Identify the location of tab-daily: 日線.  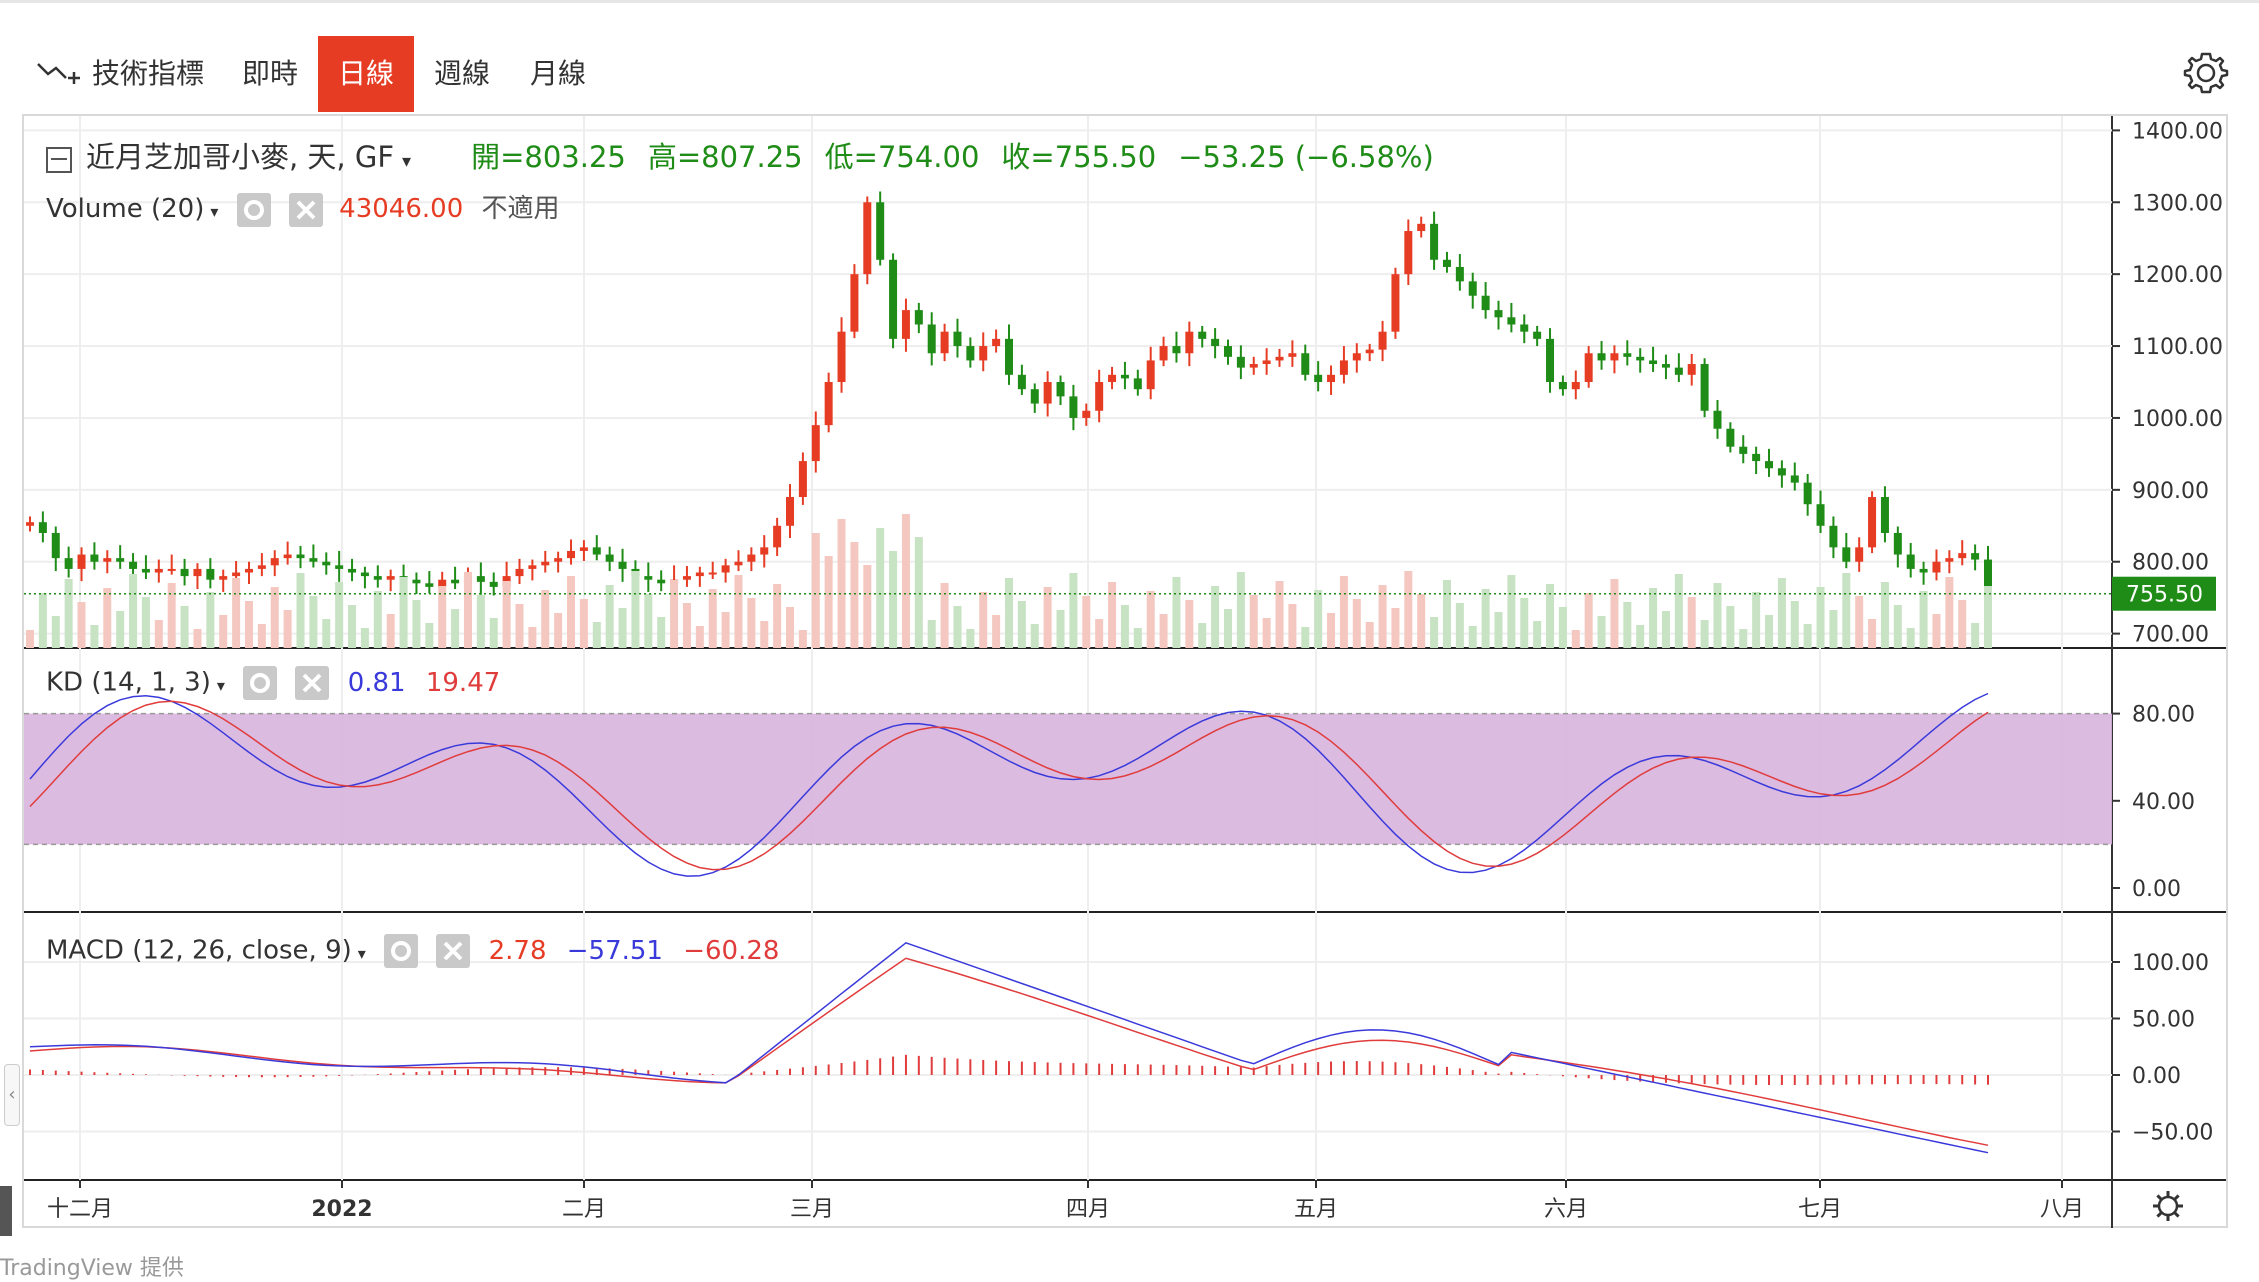
(366, 74).